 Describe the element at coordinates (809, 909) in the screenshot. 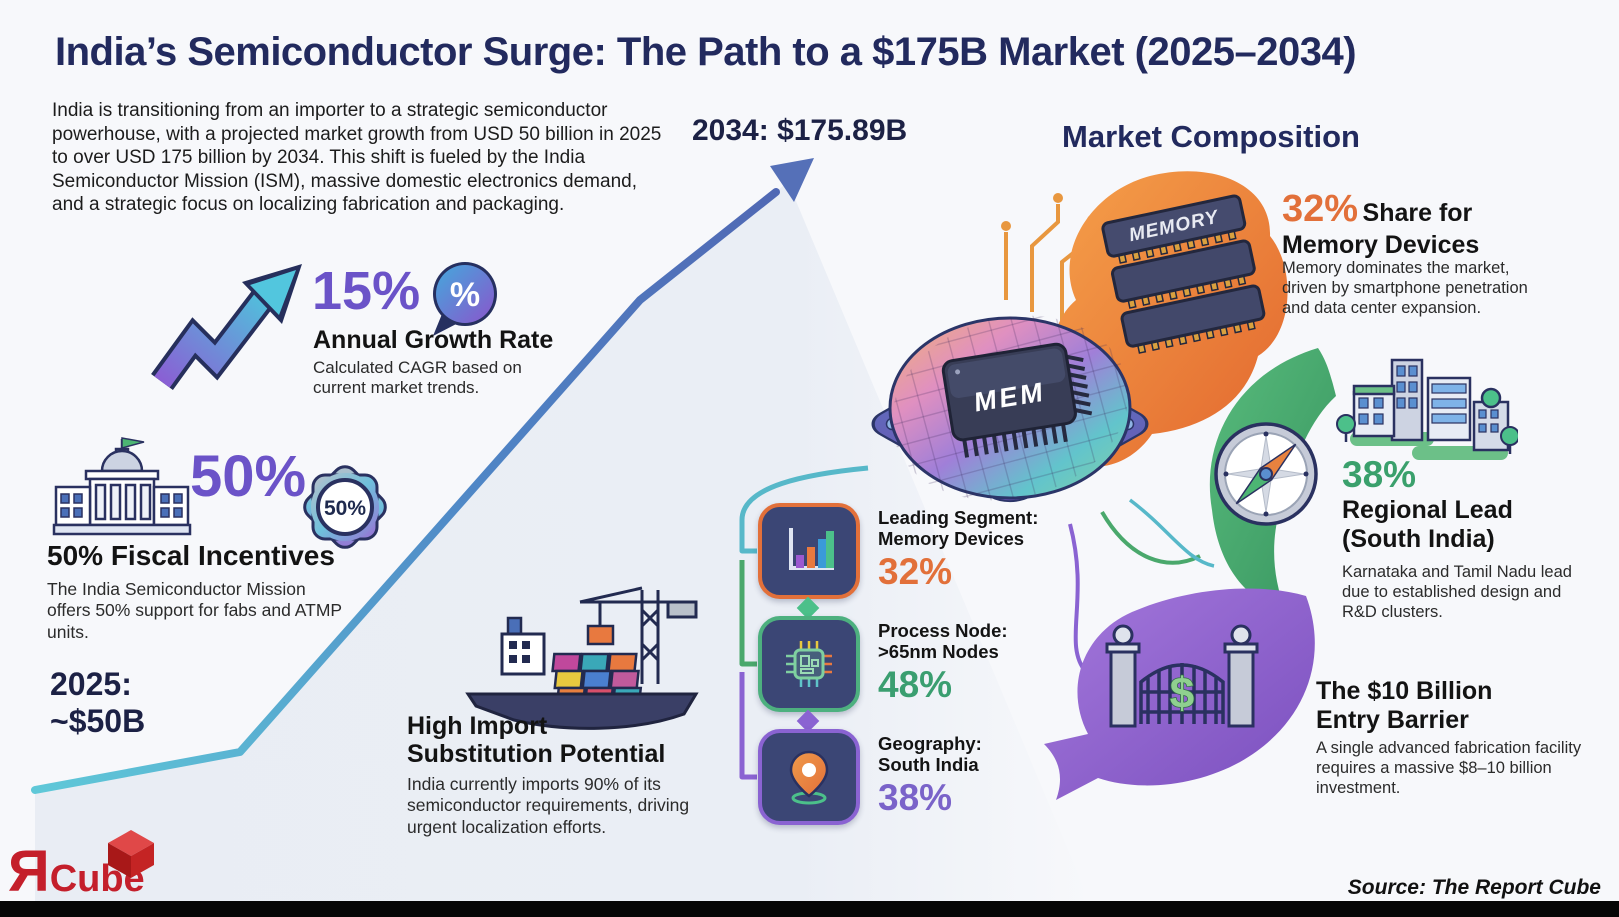

I see `bottom-bar` at that location.